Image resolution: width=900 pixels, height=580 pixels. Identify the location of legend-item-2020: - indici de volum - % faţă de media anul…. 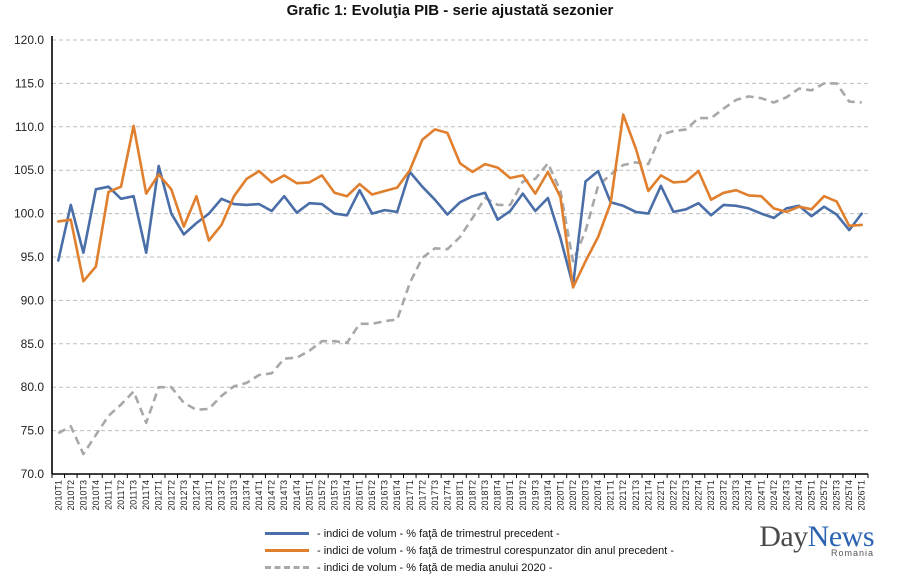
(469, 567).